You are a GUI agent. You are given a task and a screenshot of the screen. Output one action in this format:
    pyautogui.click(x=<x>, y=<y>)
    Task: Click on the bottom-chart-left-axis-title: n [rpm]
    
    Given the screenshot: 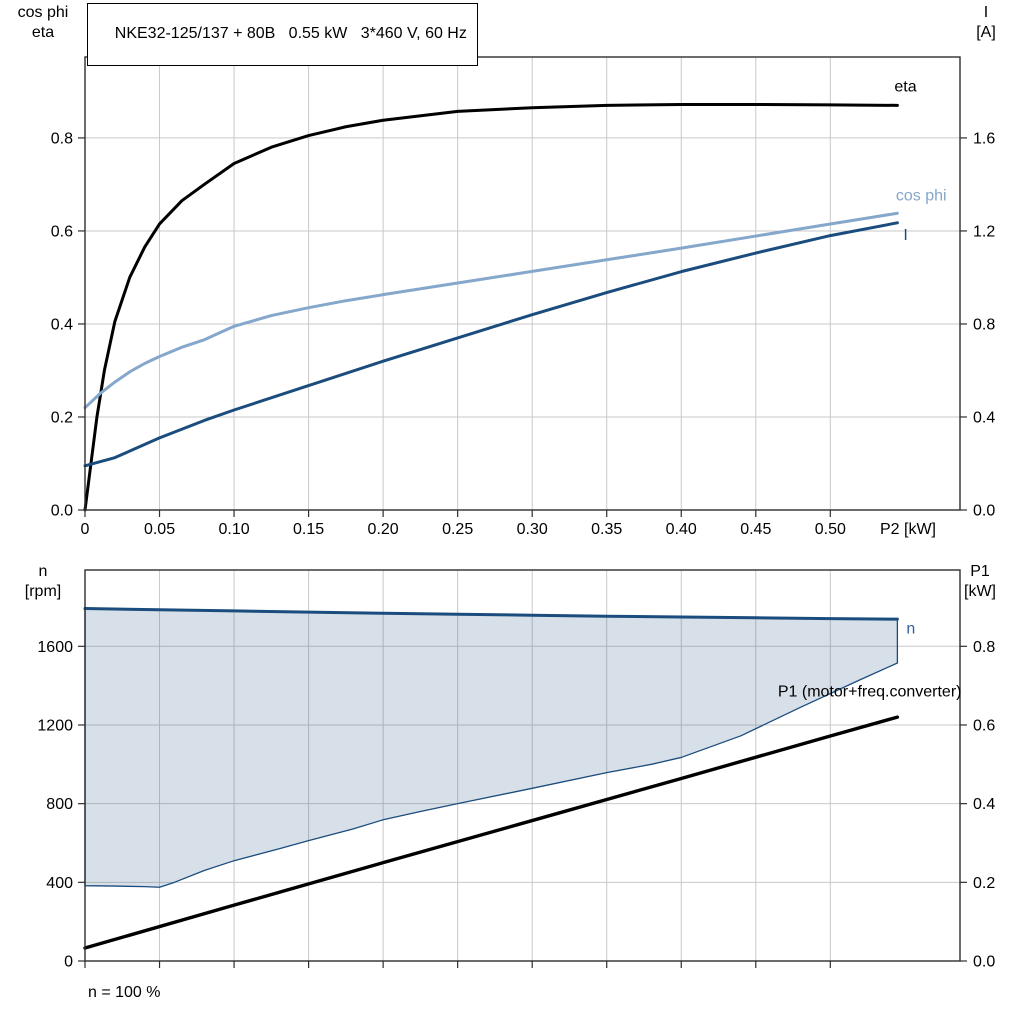 What is the action you would take?
    pyautogui.click(x=43, y=582)
    